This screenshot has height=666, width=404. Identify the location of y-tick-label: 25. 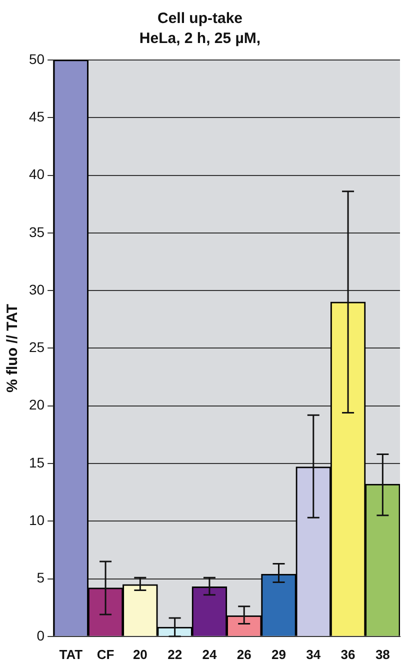
(36, 347).